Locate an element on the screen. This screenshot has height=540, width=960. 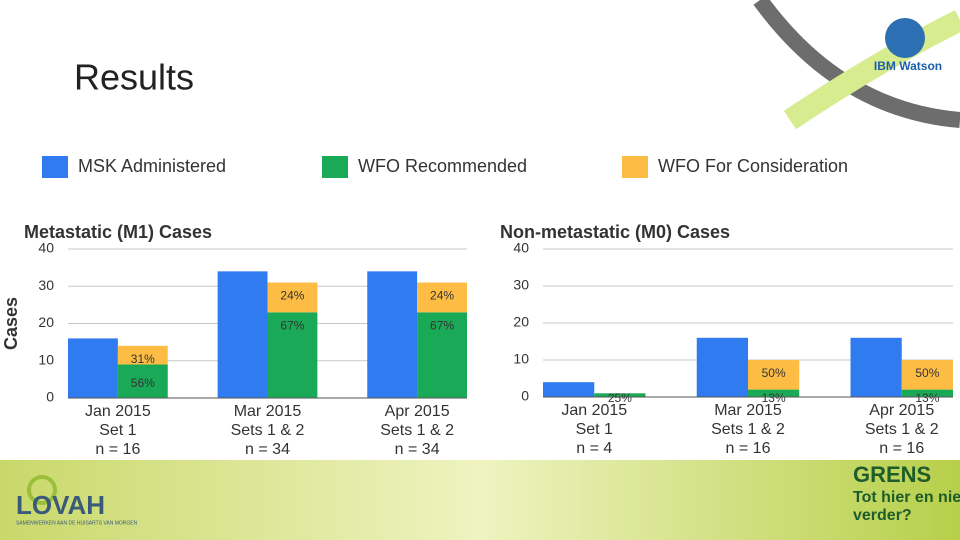
chart-title: Non-metastatic (M0) Cases is located at coordinates (615, 232).